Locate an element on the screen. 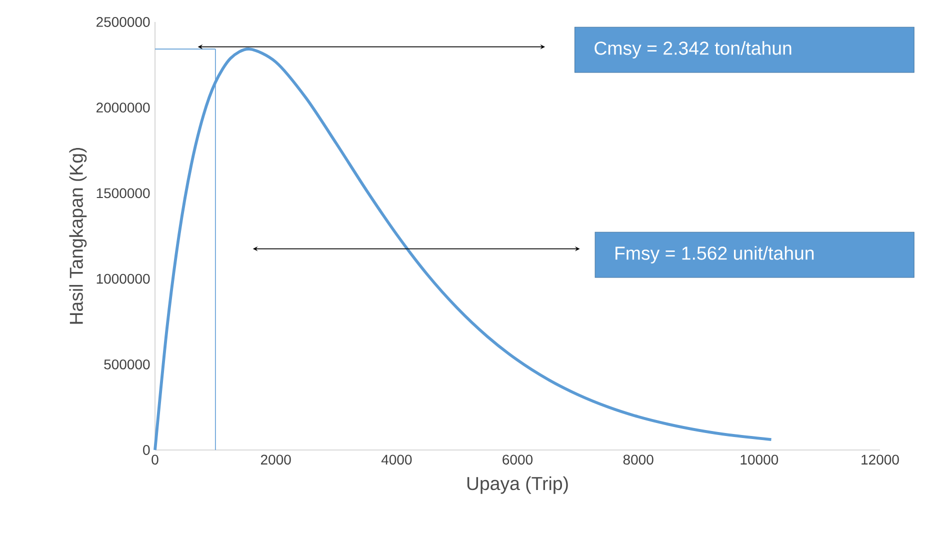  x-tick-label: 12000 is located at coordinates (880, 459).